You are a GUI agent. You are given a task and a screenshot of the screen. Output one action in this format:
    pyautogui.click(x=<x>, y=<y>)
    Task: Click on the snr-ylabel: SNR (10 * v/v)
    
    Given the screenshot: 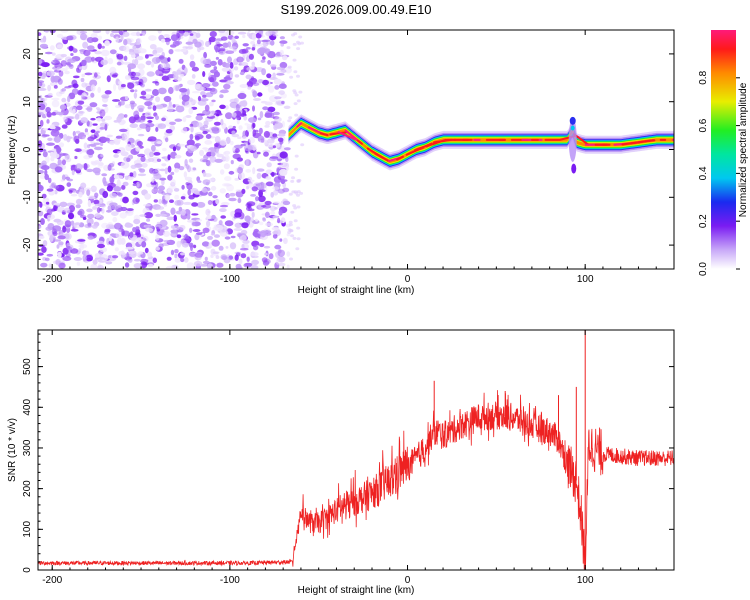 What is the action you would take?
    pyautogui.click(x=12, y=450)
    